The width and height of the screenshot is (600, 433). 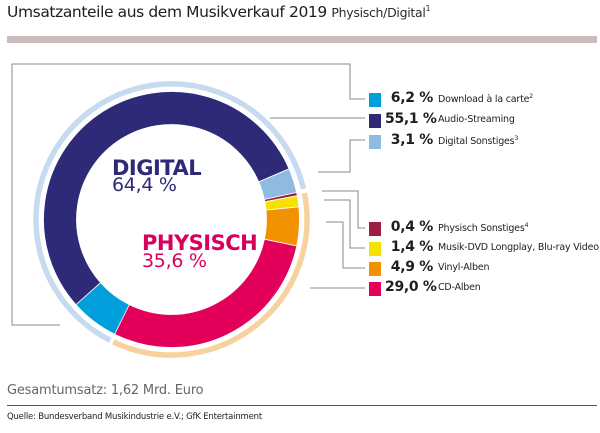 I want to click on legend-label-text: Digital Sonstiges, so click(x=476, y=141).